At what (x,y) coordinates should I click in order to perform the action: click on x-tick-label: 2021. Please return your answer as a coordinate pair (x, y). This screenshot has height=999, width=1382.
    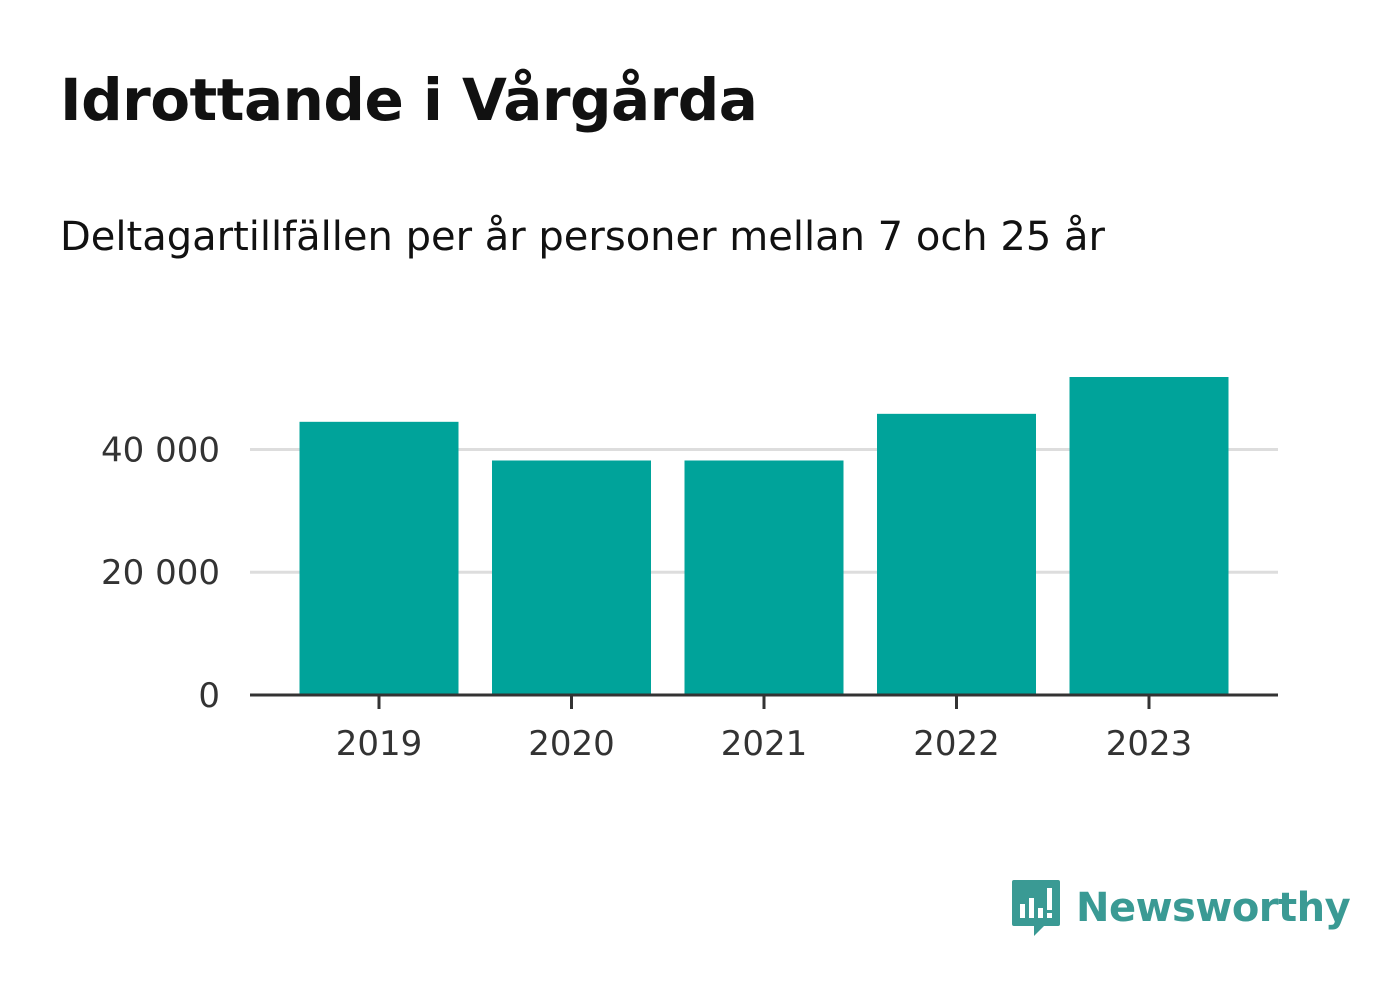
    Looking at the image, I should click on (764, 744).